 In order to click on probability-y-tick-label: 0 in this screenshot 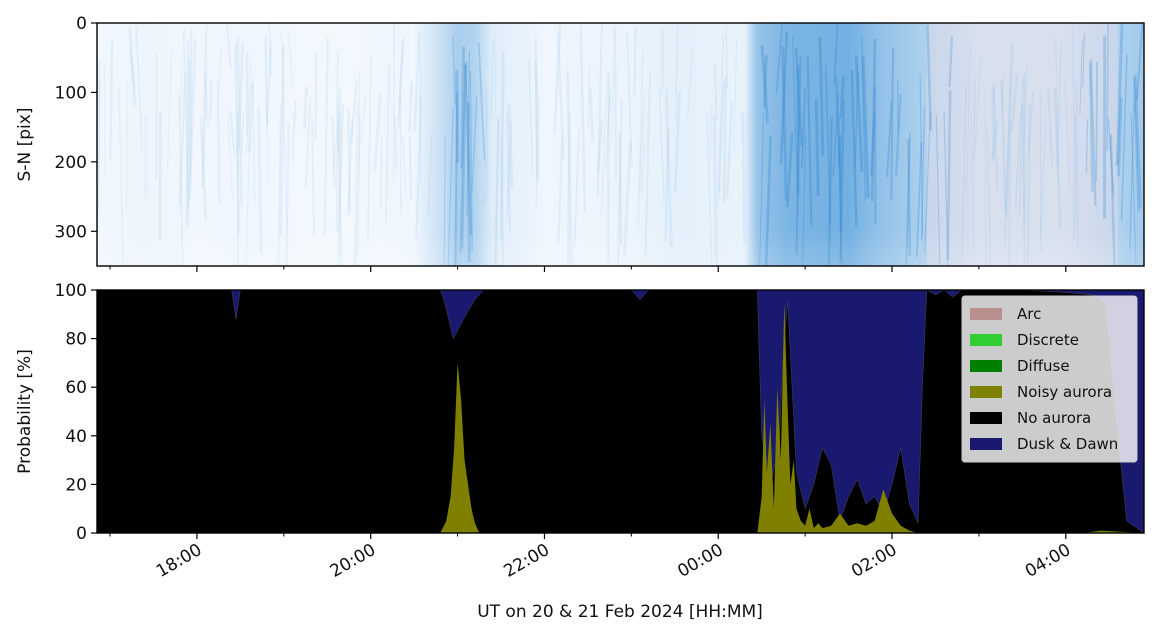, I will do `click(81, 534)`.